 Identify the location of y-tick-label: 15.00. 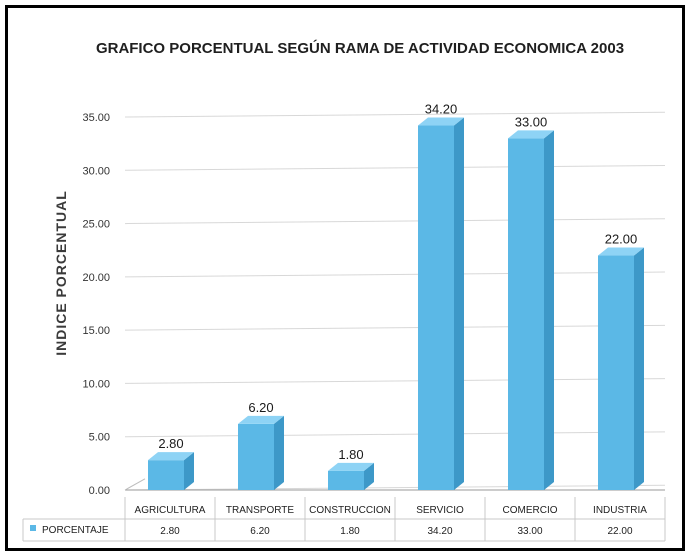
(96, 331).